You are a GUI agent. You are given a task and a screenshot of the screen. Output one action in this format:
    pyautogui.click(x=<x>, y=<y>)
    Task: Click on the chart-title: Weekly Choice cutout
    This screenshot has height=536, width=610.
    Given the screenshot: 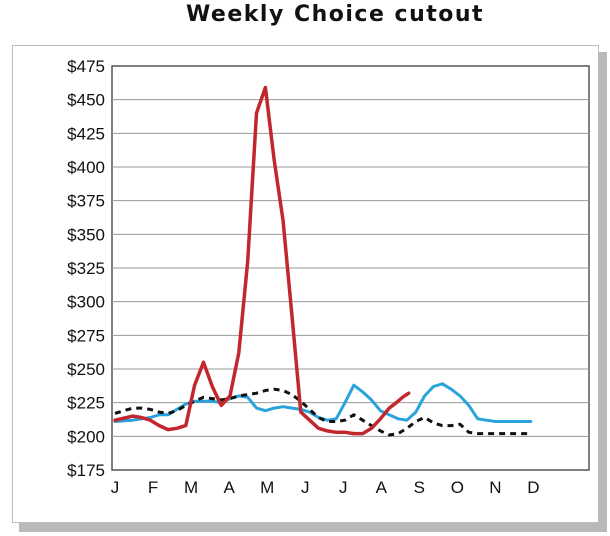 What is the action you would take?
    pyautogui.click(x=335, y=14)
    